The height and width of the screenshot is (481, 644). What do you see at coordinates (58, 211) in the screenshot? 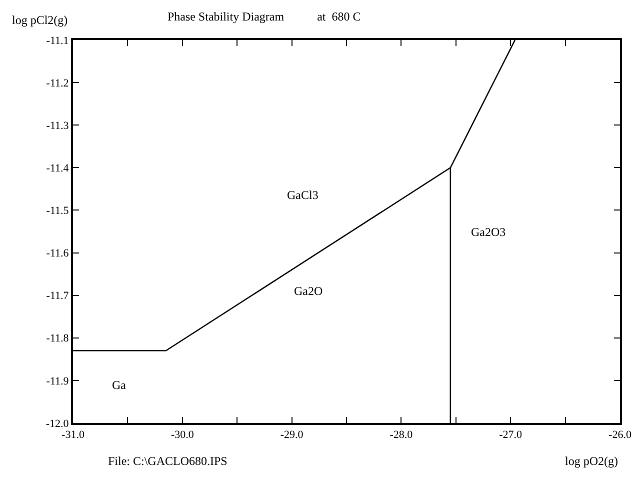
I see `y-tick-label: -11.5` at bounding box center [58, 211].